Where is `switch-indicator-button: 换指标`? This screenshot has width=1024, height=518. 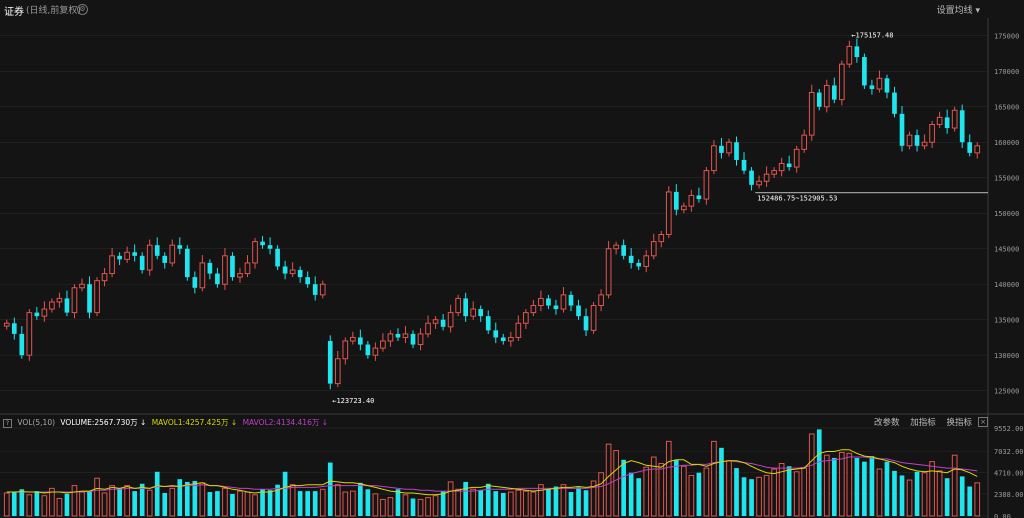
switch-indicator-button: 换指标 is located at coordinates (959, 423).